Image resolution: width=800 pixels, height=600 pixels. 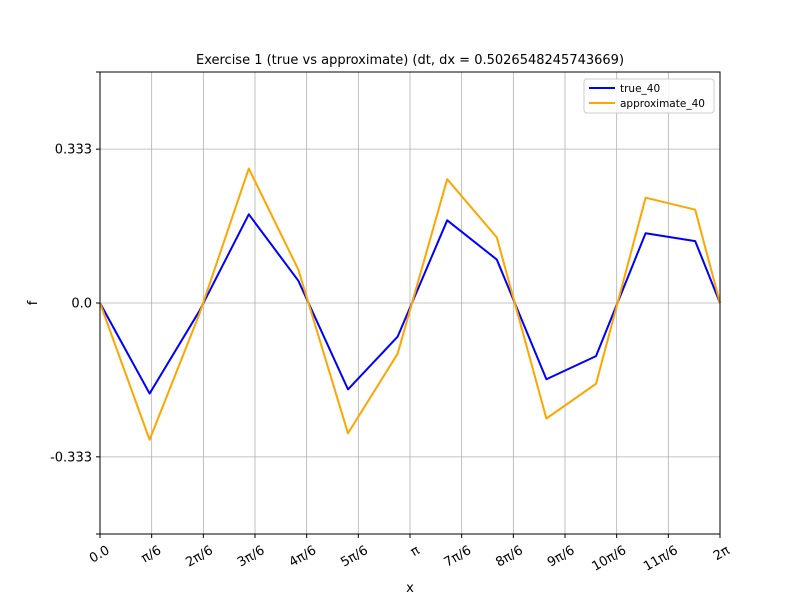 I want to click on x-tick-label: 2π, so click(x=722, y=553).